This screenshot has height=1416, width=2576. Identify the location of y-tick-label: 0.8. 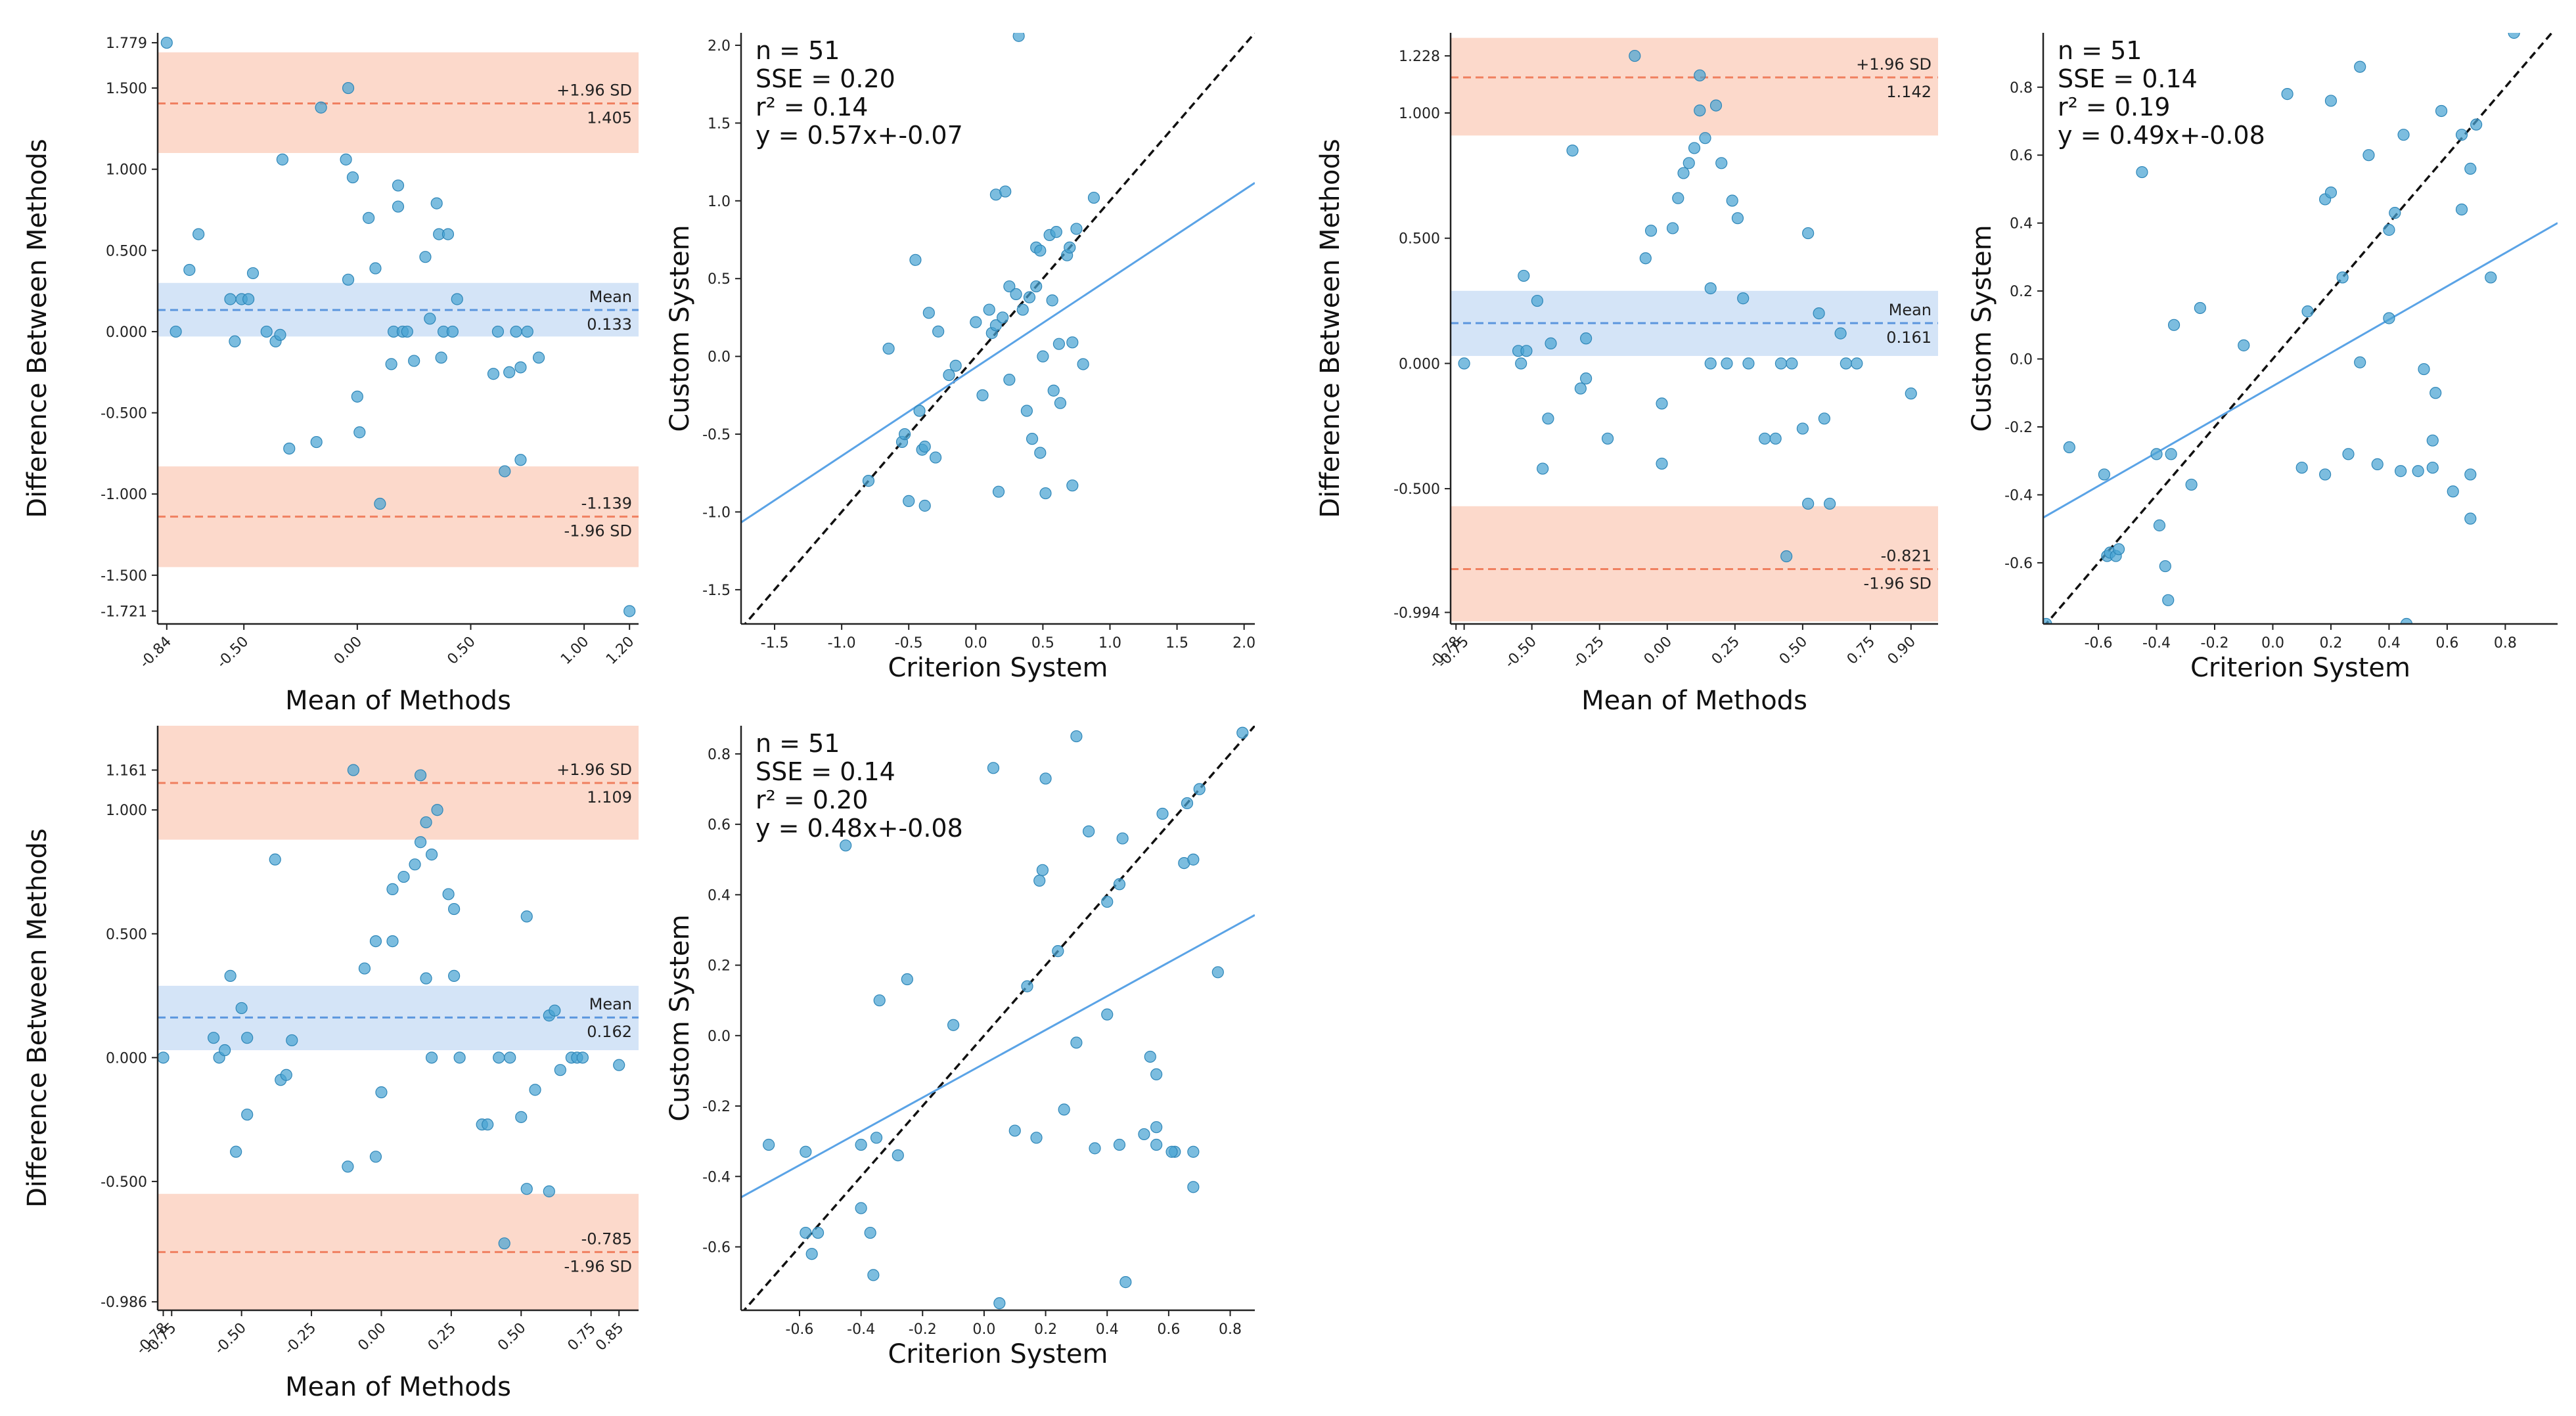
(2021, 88).